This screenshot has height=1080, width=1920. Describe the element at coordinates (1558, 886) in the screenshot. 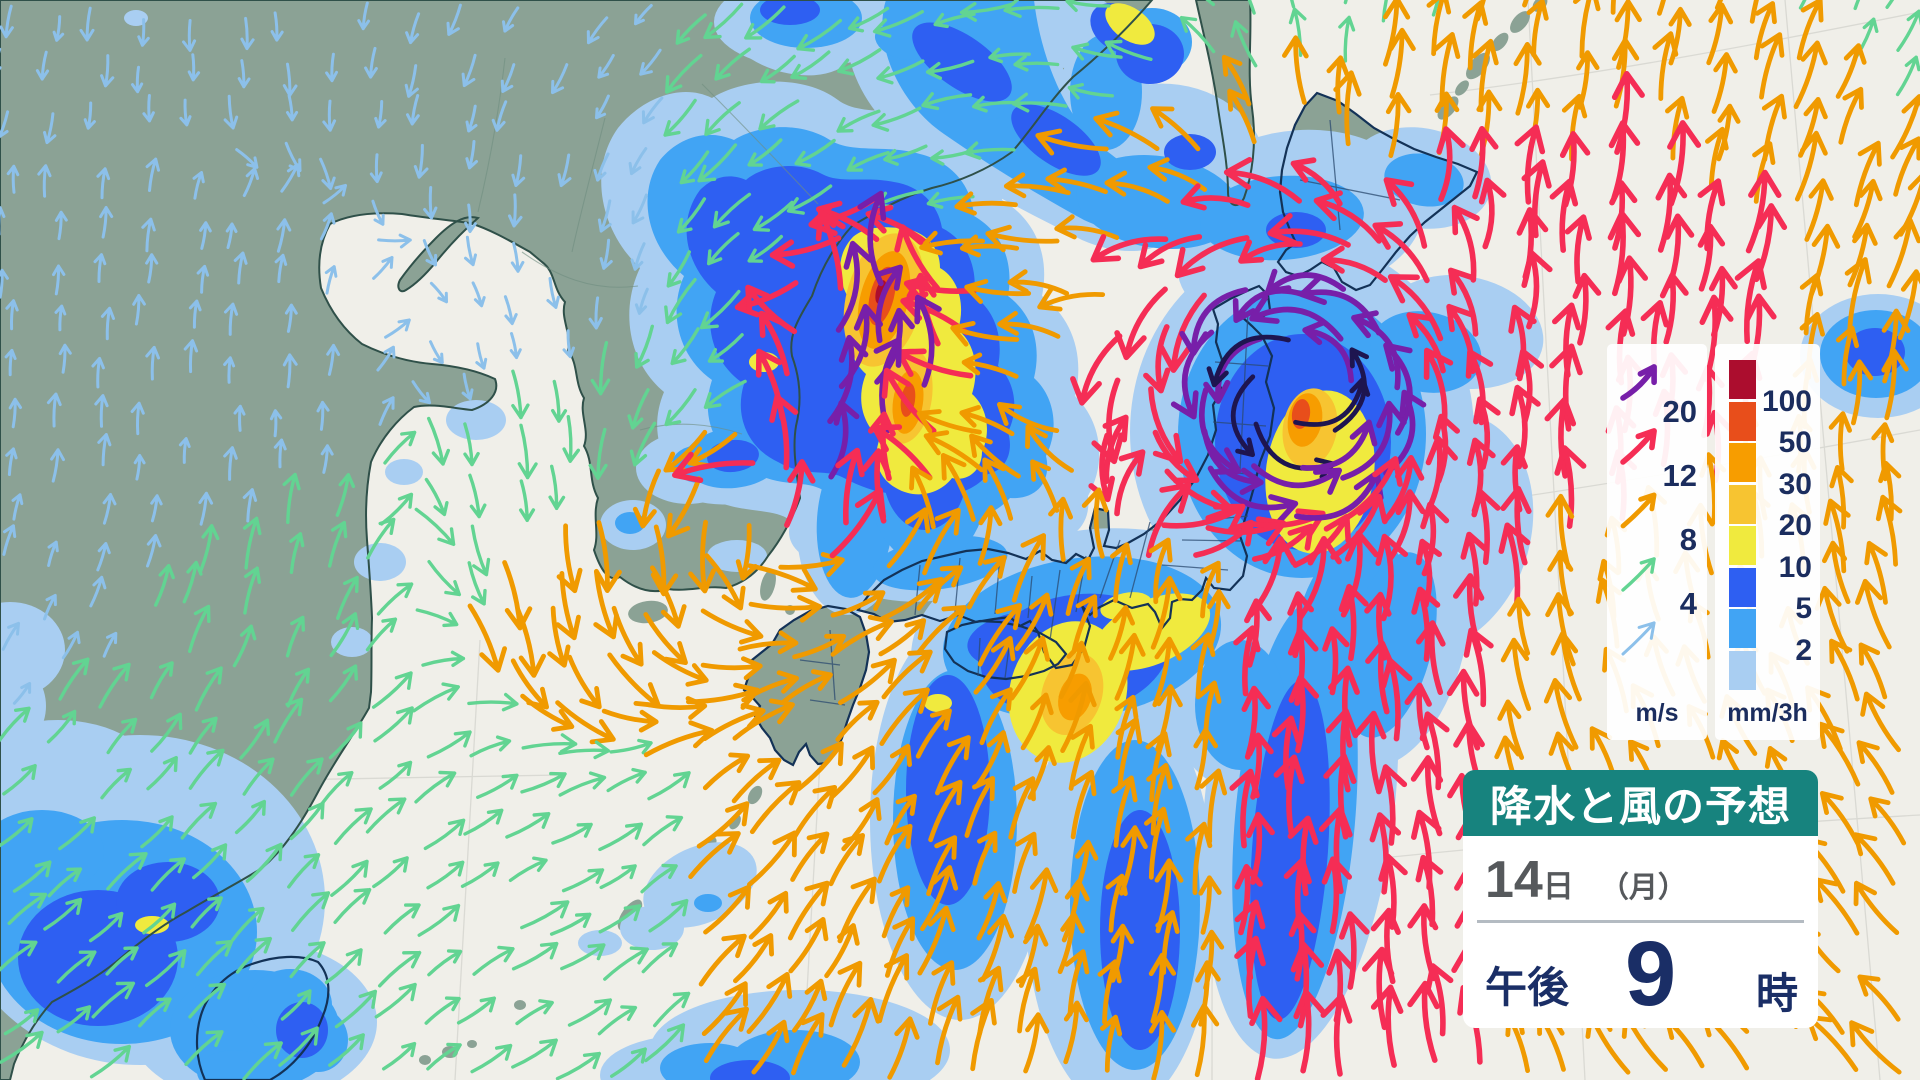

I see `date-day-suffix: 日` at that location.